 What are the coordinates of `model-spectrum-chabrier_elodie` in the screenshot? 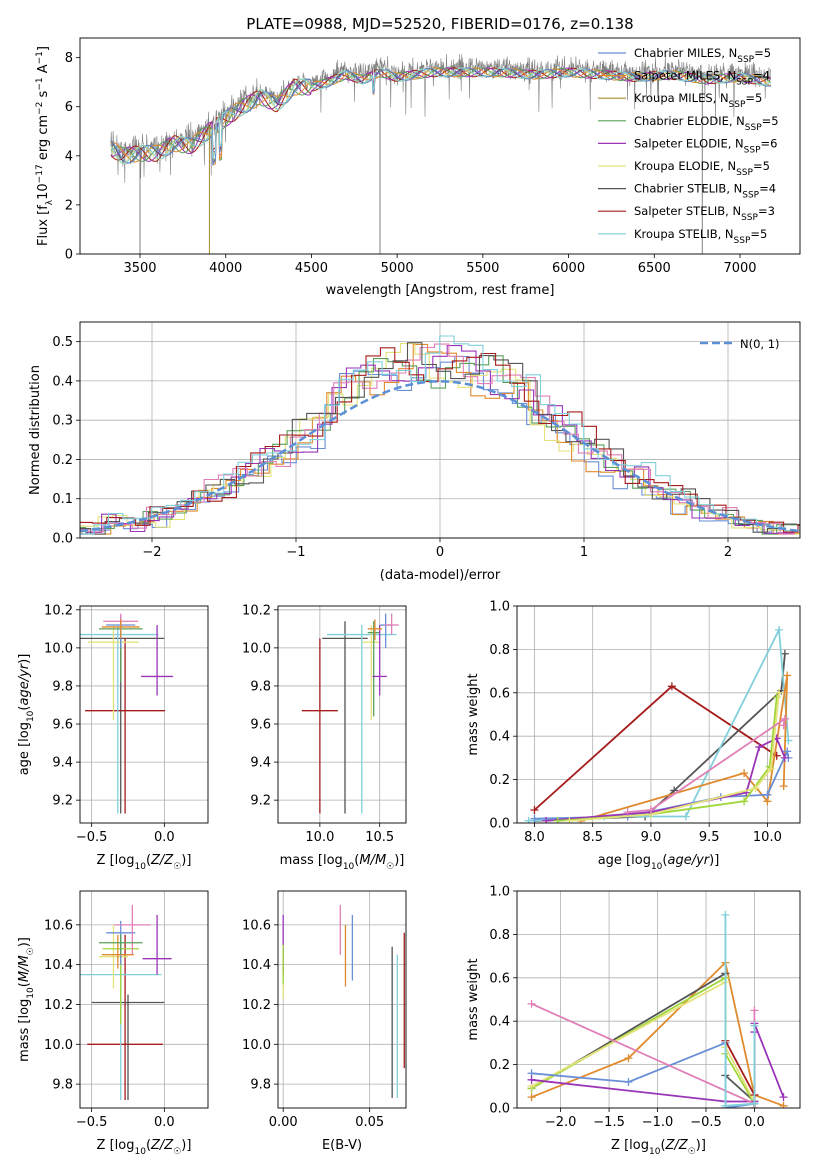 It's located at (441, 114).